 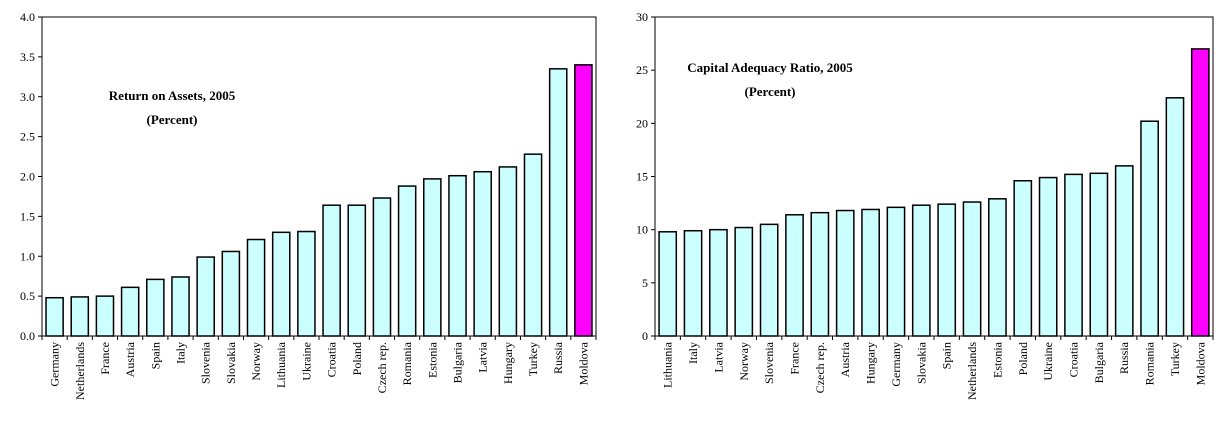 I want to click on y-tick-label: 4.0, so click(x=27, y=17).